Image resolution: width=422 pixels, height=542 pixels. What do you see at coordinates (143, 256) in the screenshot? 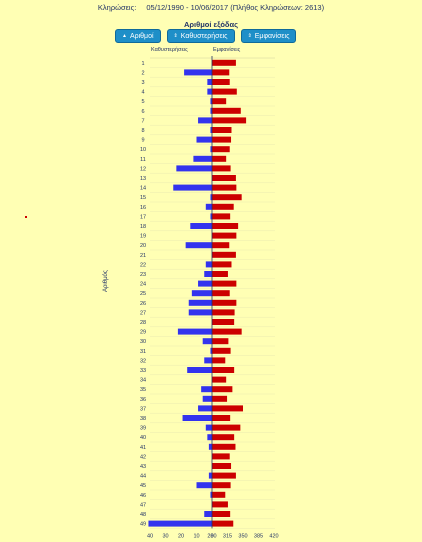
I see `category-label: 21` at bounding box center [143, 256].